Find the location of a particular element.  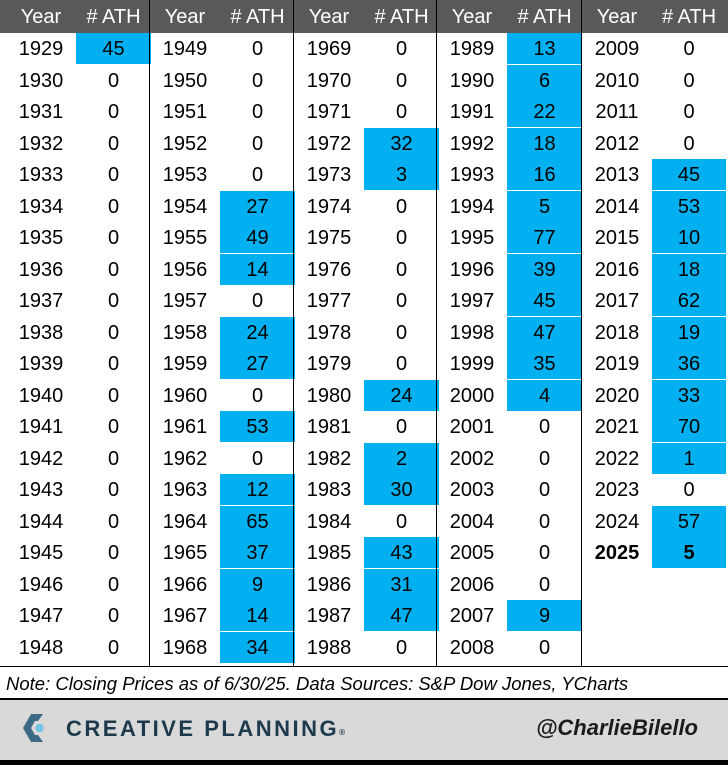

cell-ath: 77 is located at coordinates (544, 237).